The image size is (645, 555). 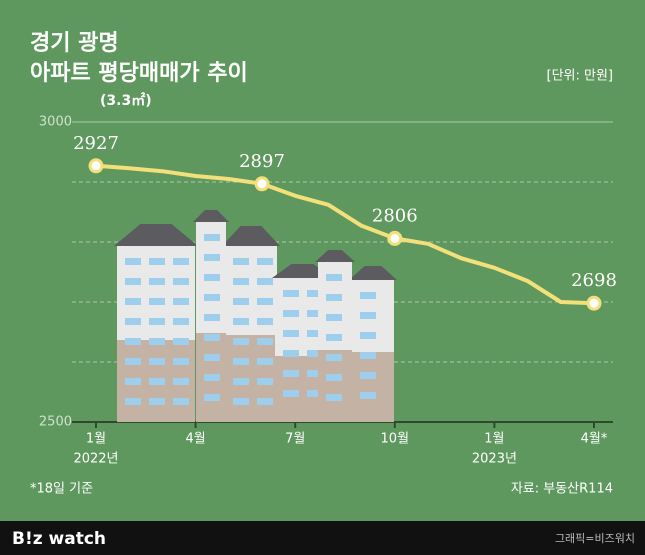 I want to click on brand: B!z watch, so click(x=59, y=539).